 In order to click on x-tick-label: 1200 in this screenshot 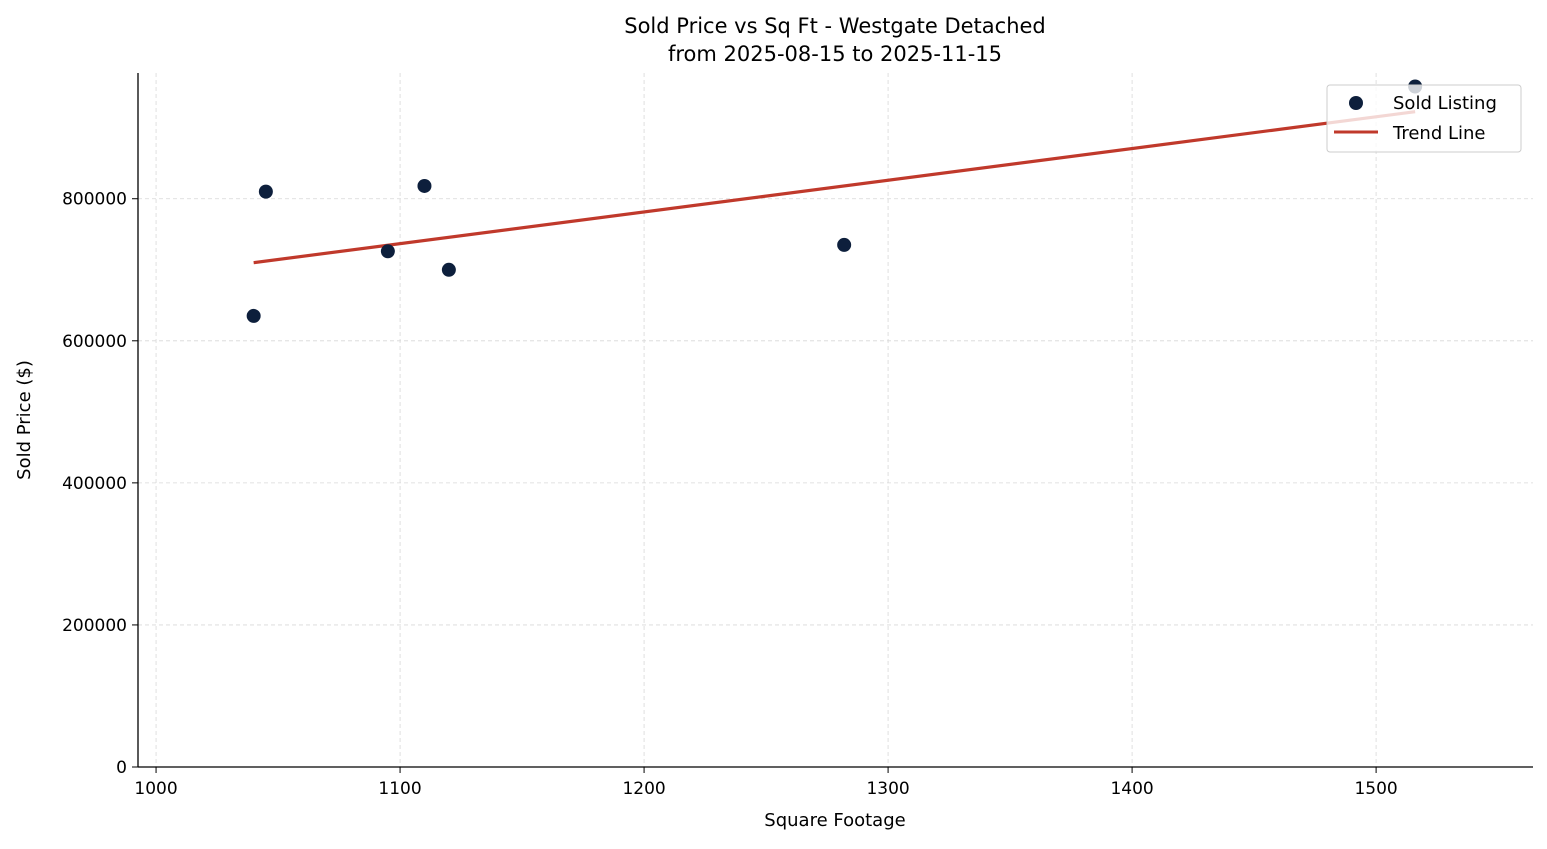, I will do `click(643, 789)`.